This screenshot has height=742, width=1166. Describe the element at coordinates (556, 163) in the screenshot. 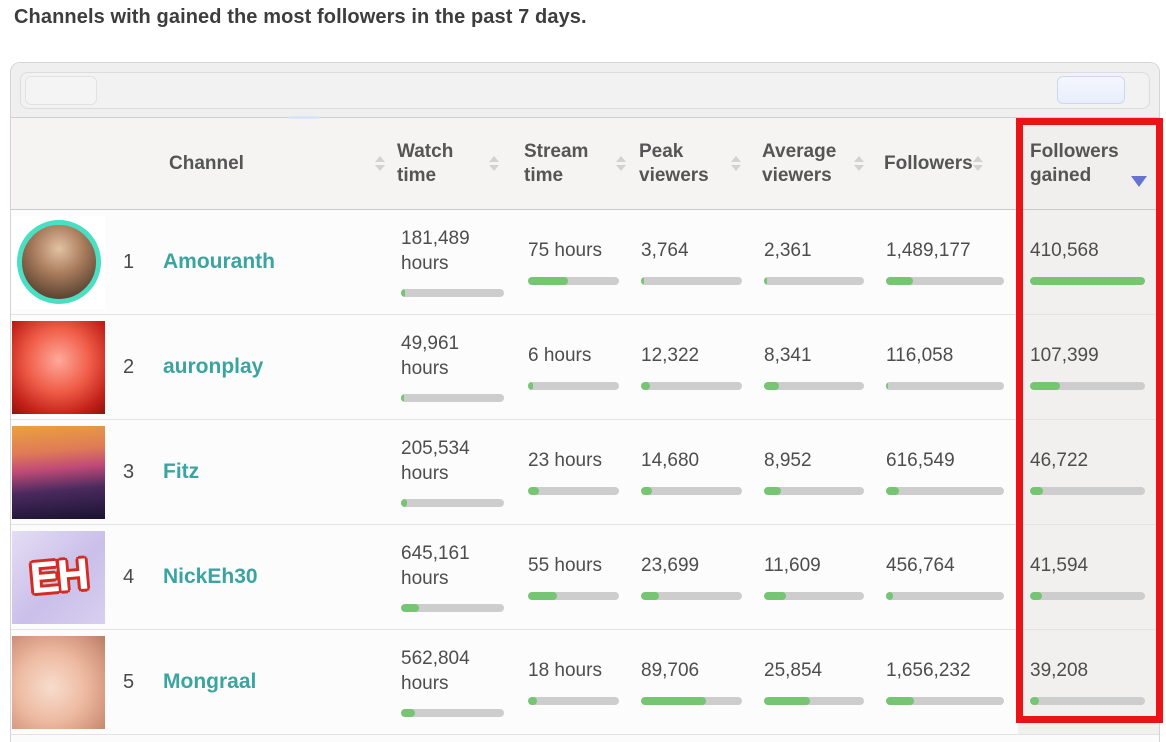

I see `column-header-label: Stream time` at that location.